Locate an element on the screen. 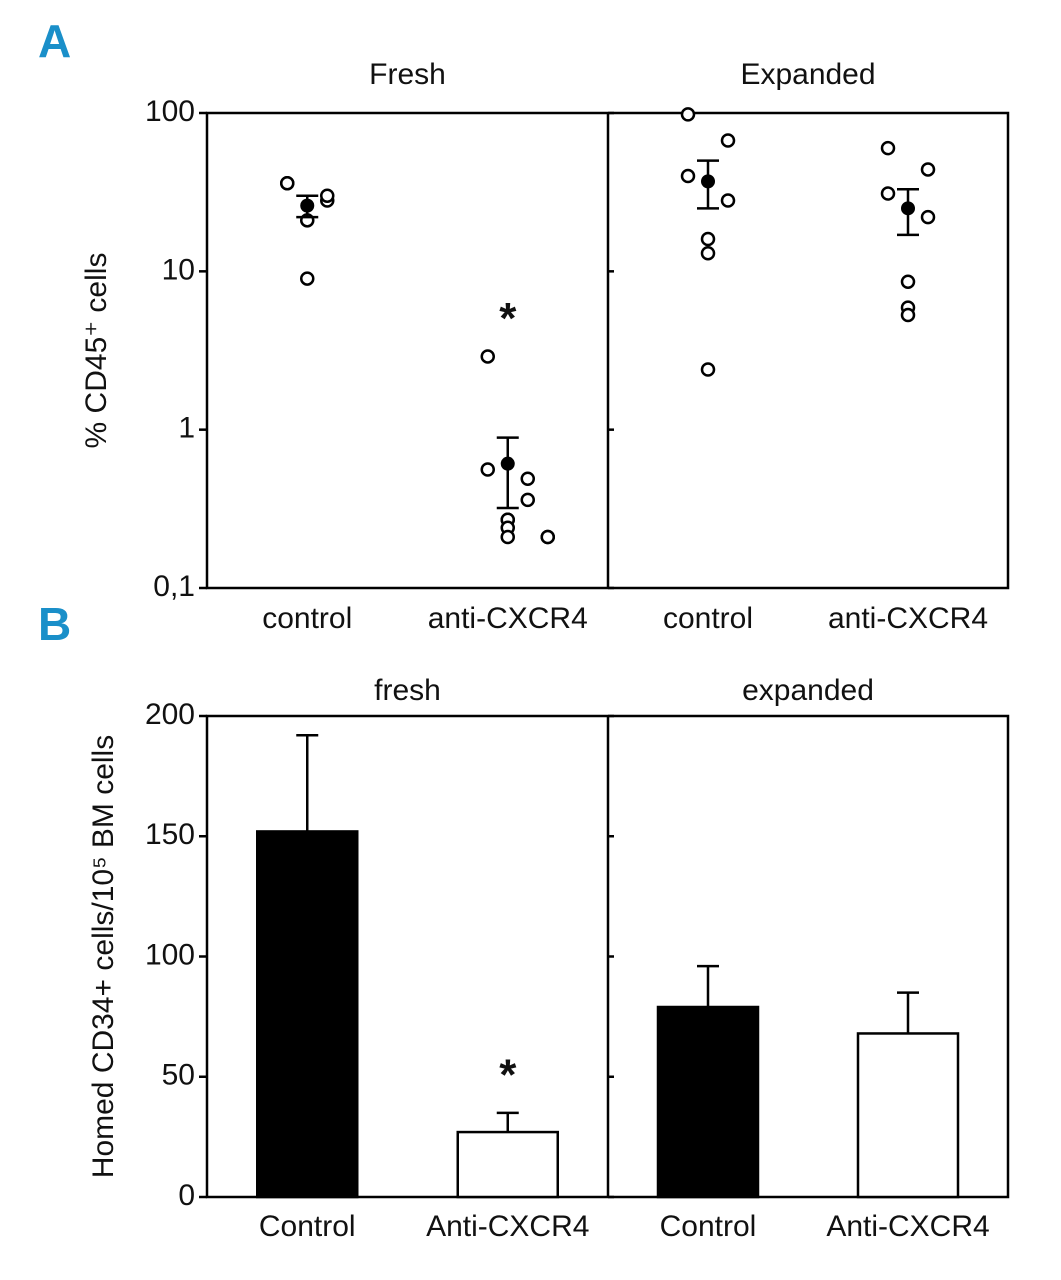 The image size is (1061, 1280). y-tick-label: 1 is located at coordinates (186, 428).